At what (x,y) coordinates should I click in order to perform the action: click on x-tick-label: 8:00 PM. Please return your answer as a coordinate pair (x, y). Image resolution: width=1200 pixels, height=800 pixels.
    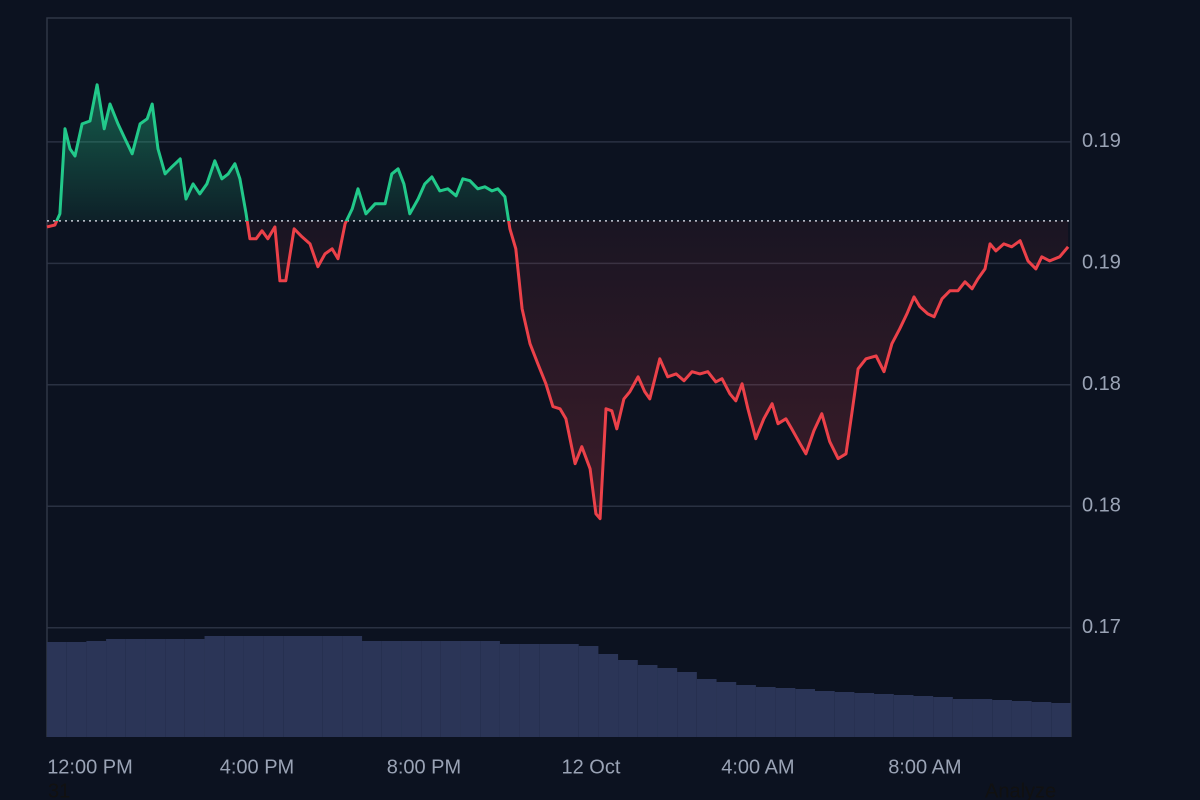
    Looking at the image, I should click on (424, 767).